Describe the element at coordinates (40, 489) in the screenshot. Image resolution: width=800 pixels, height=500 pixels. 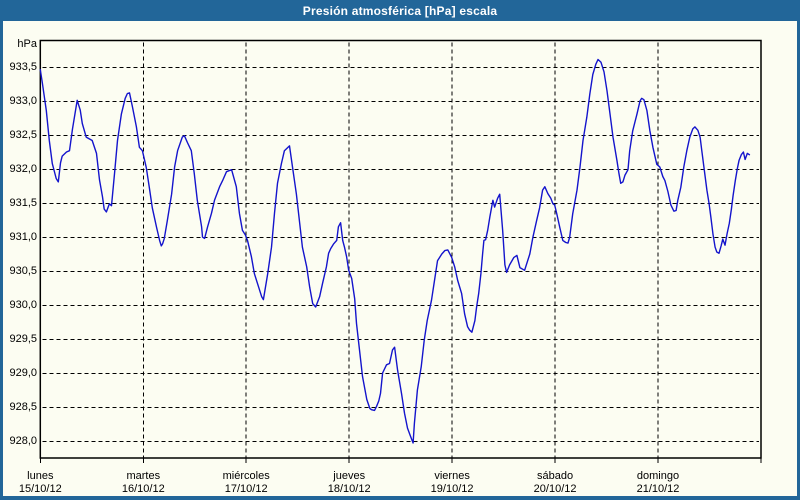
I see `day-date-label: 15/10/12` at that location.